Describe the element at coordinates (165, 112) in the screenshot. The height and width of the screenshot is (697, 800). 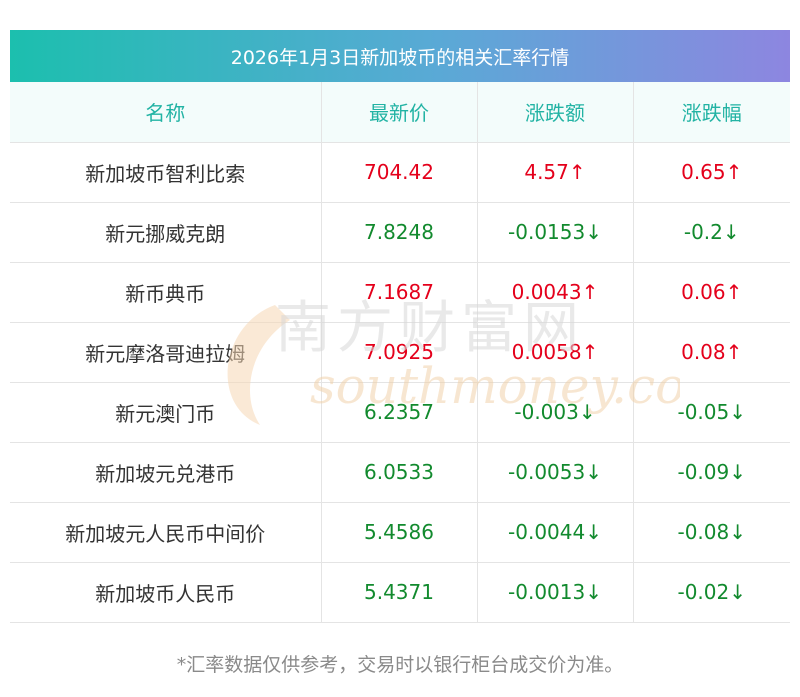
I see `header-name: 名称` at that location.